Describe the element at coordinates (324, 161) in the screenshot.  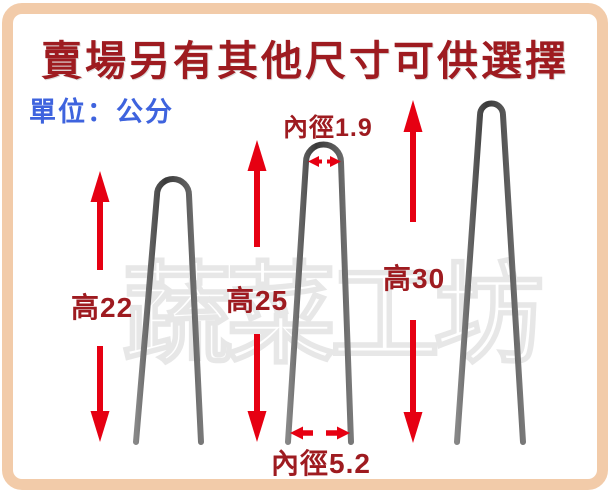
I see `inner-diameter-top-arrows` at that location.